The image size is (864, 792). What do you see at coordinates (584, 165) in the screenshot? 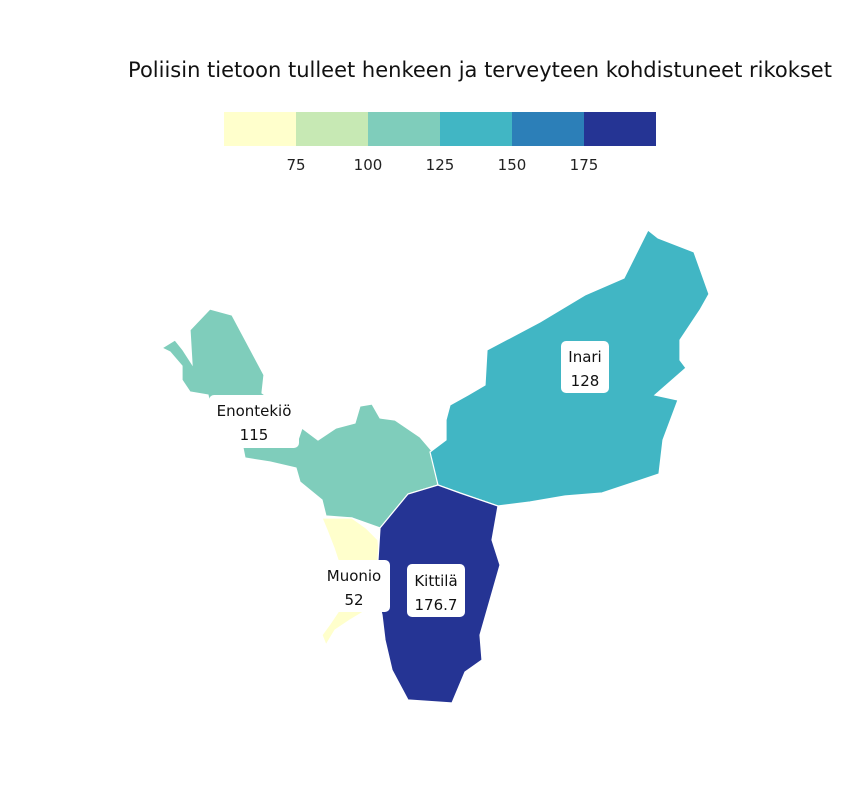
I see `legend-tick-5: 175` at bounding box center [584, 165].